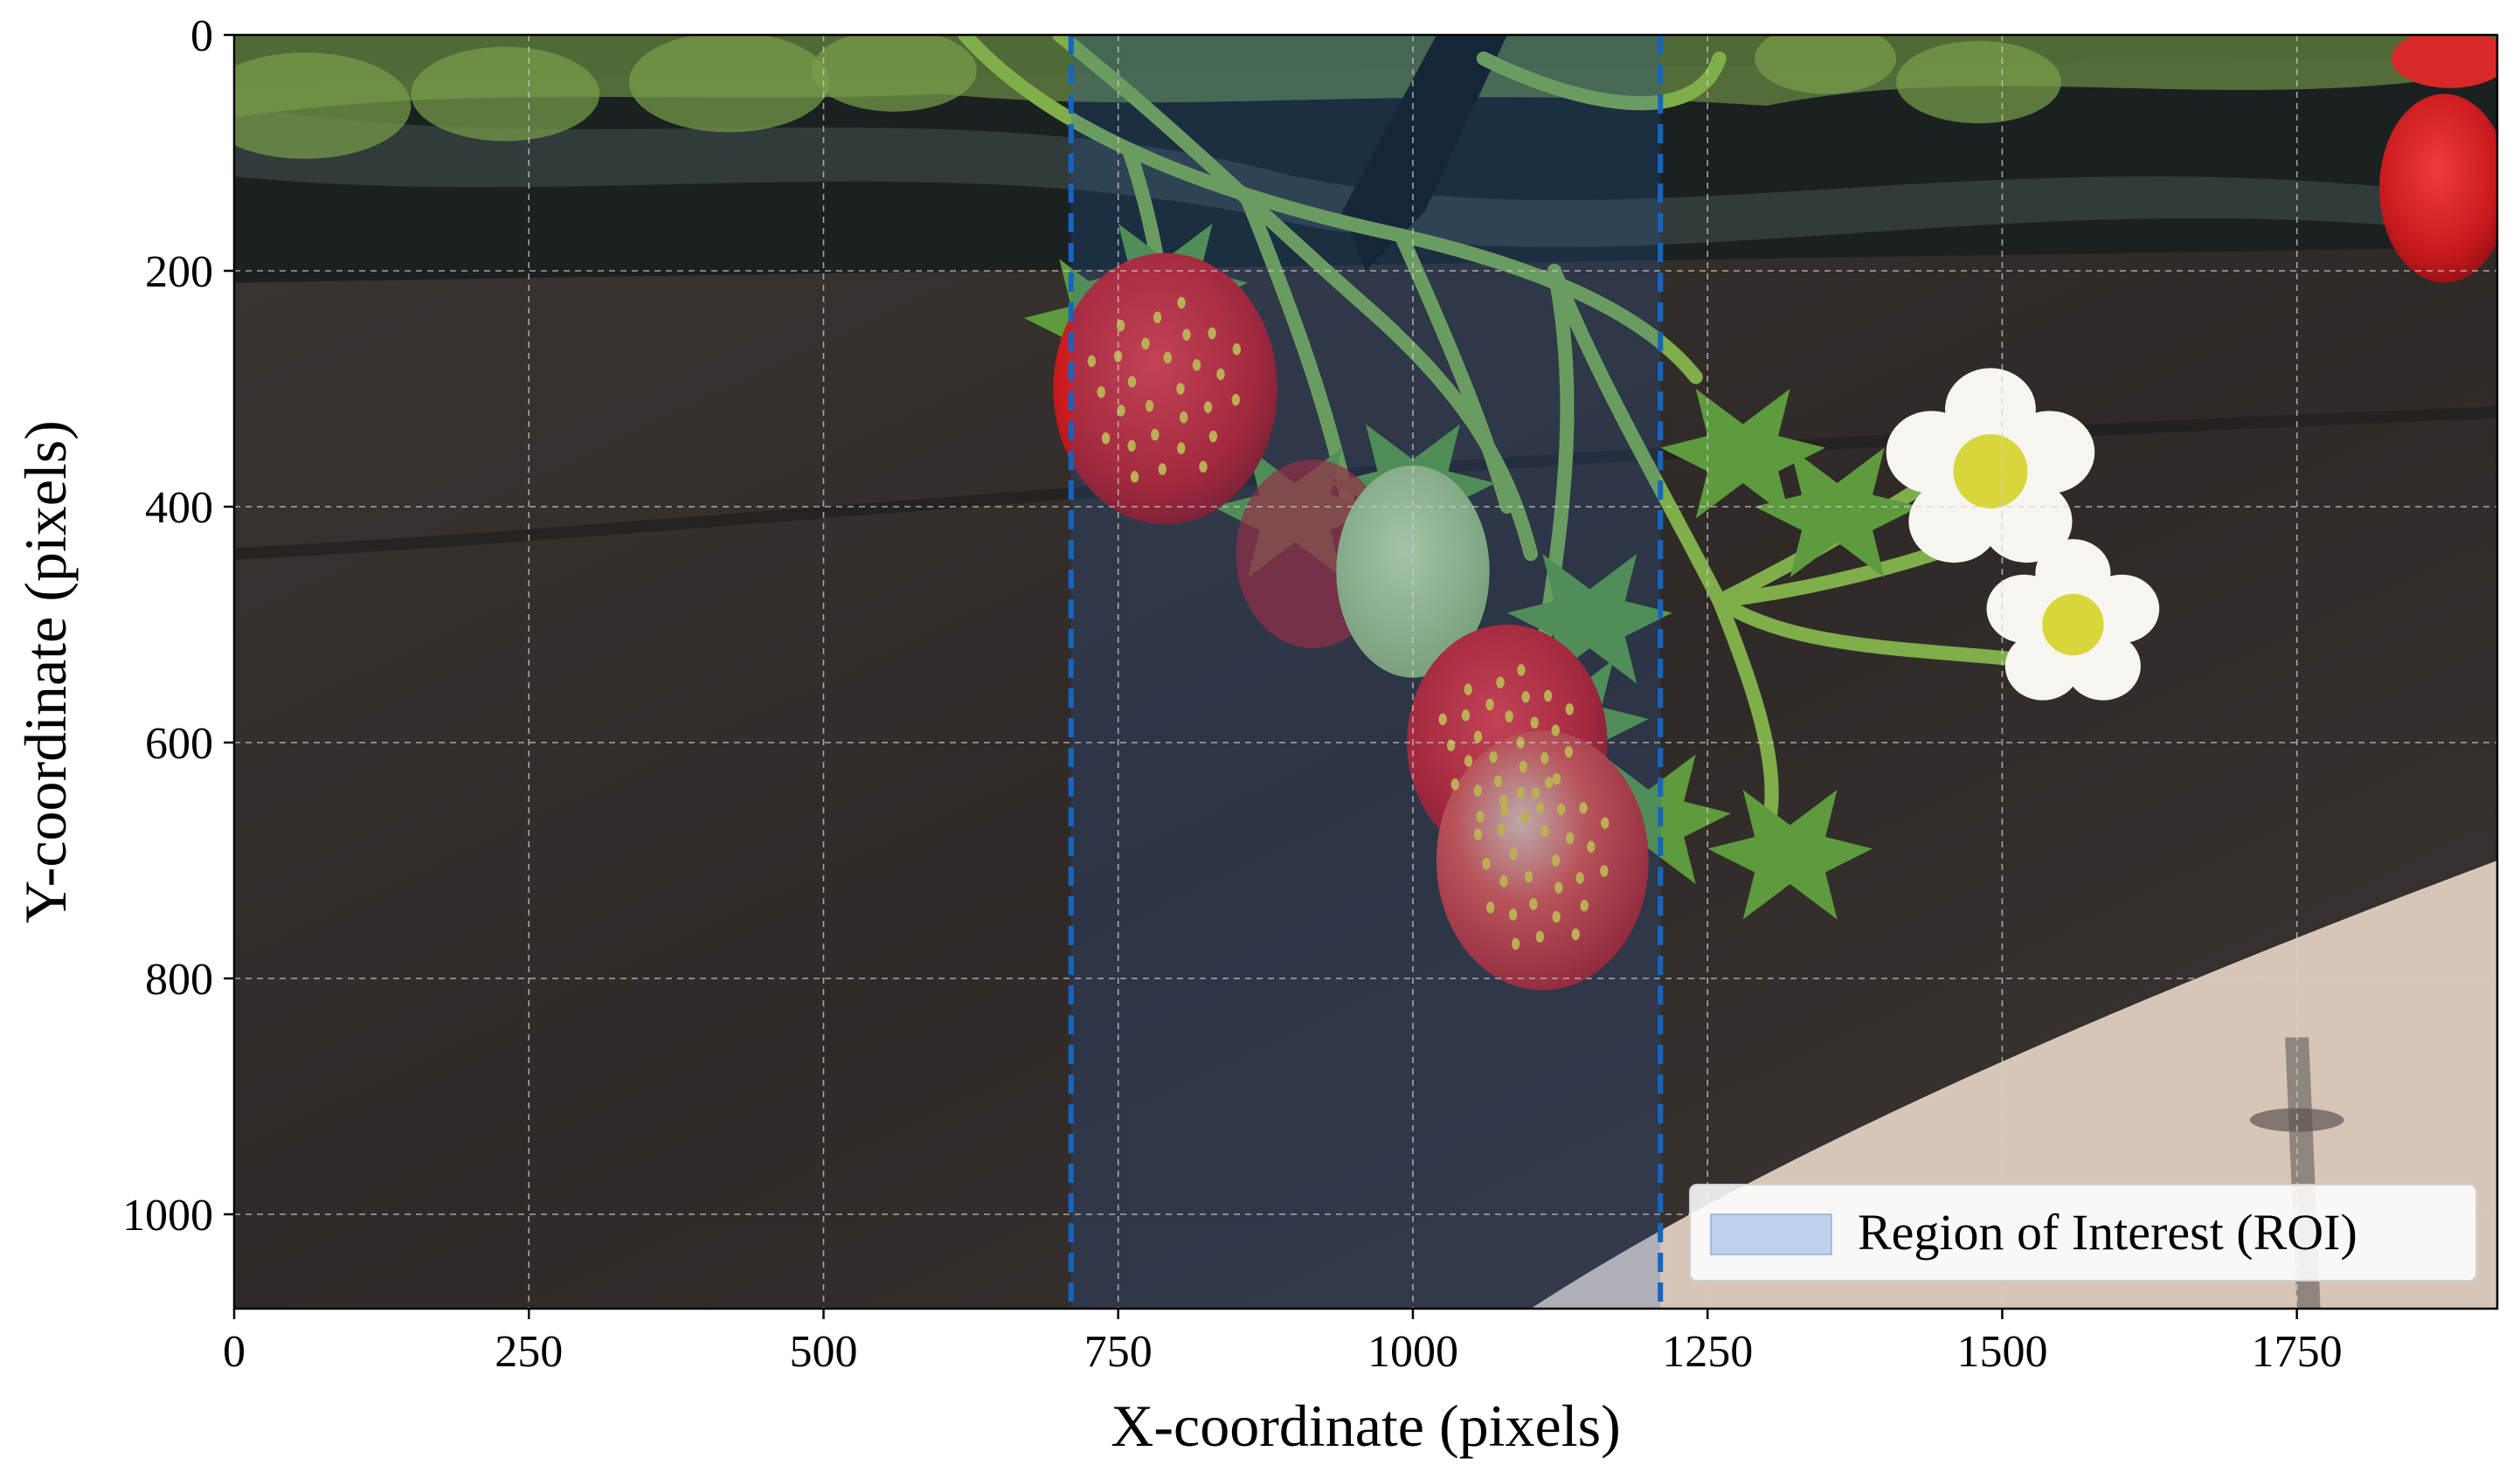  What do you see at coordinates (179, 980) in the screenshot?
I see `y-tick-label: 800` at bounding box center [179, 980].